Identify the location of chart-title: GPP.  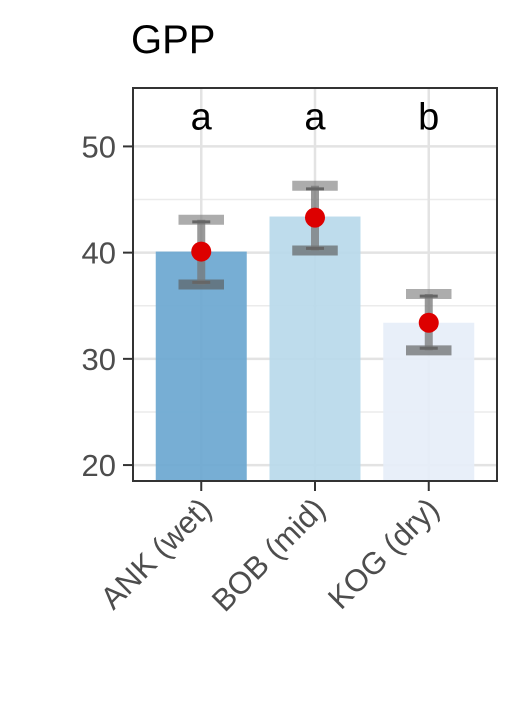
(173, 40).